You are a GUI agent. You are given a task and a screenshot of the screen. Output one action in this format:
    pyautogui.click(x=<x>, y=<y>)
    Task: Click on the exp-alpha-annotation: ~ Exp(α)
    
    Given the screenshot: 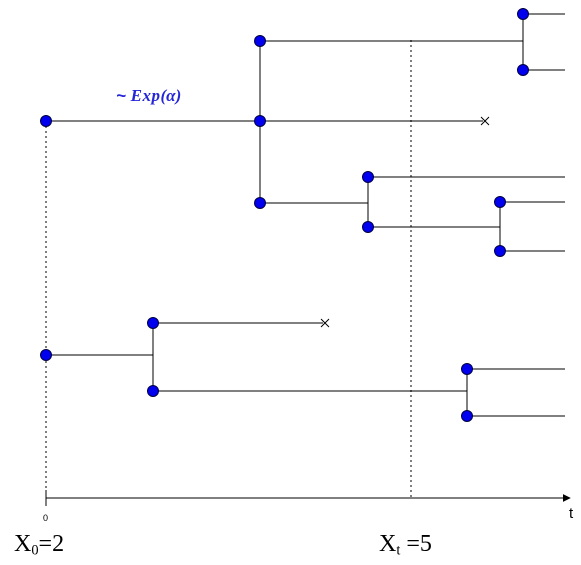 What is the action you would take?
    pyautogui.click(x=149, y=95)
    